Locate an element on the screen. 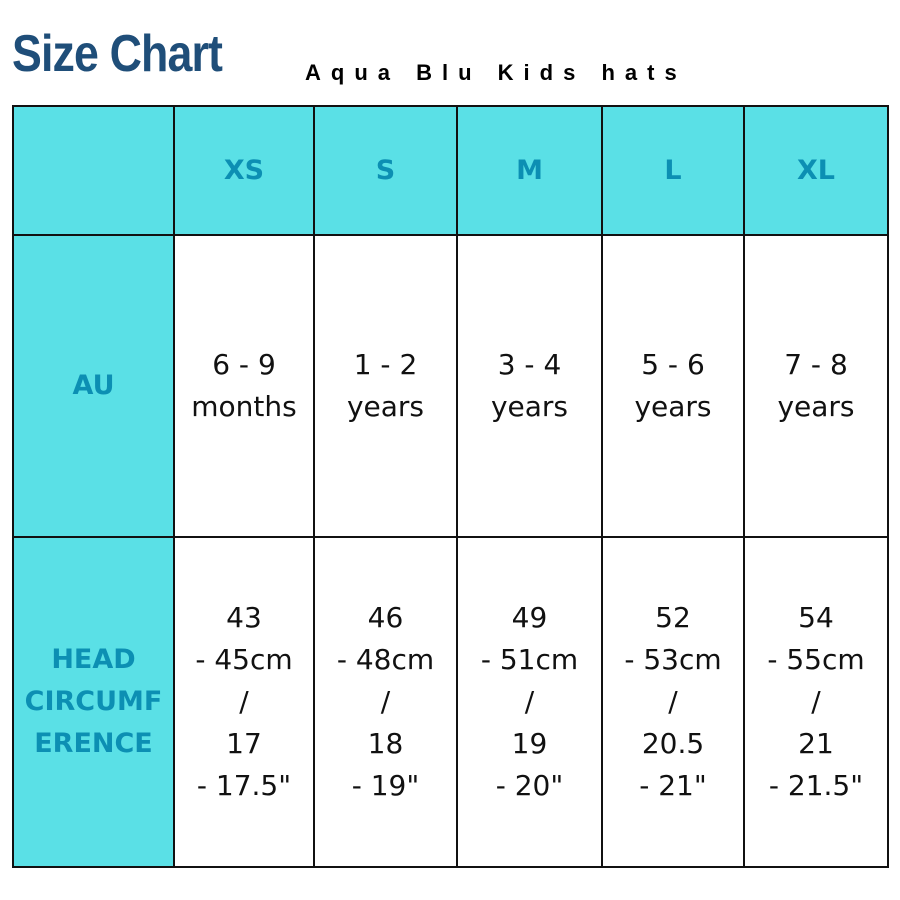  header-cell-label: S is located at coordinates (385, 170).